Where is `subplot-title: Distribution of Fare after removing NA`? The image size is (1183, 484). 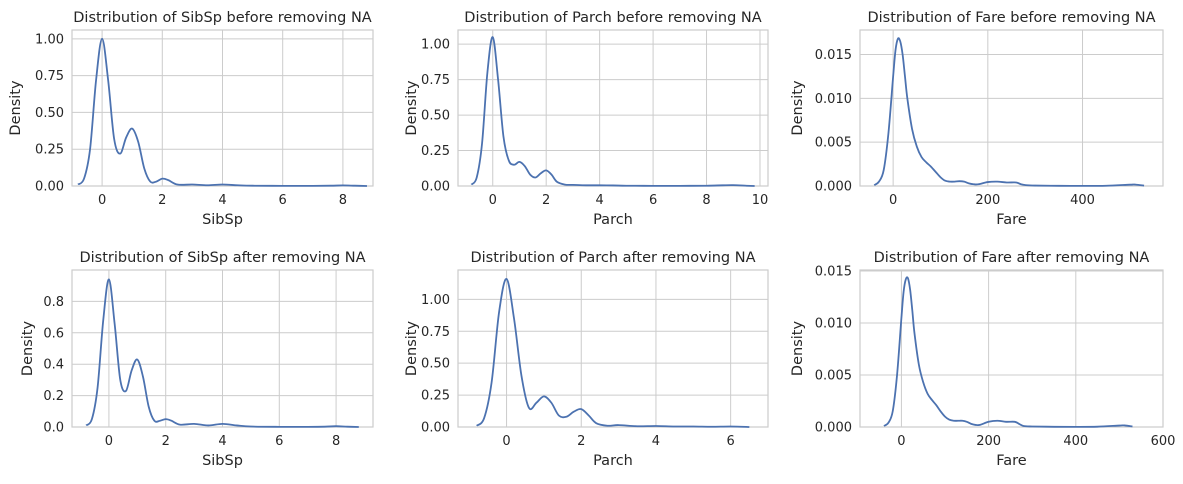
subplot-title: Distribution of Fare after removing NA is located at coordinates (1012, 258).